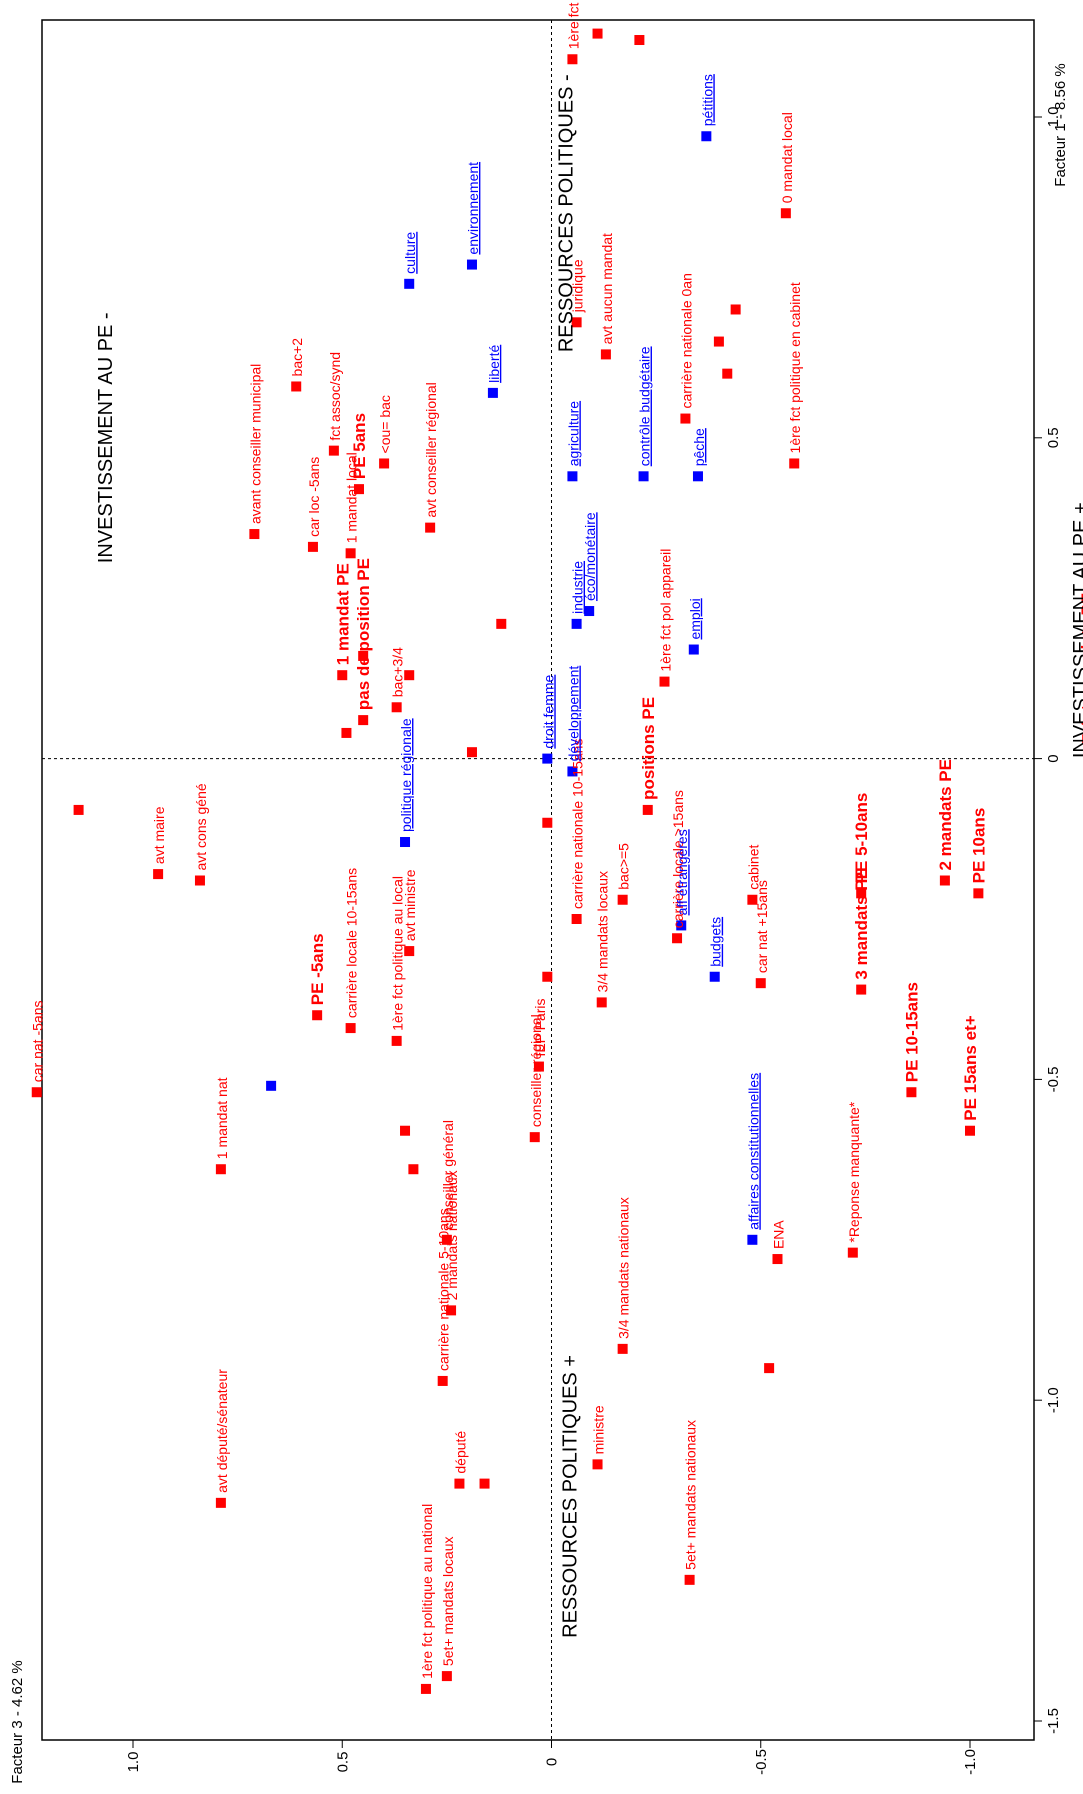 The width and height of the screenshot is (1083, 1794). I want to click on data-label: avt maire, so click(159, 835).